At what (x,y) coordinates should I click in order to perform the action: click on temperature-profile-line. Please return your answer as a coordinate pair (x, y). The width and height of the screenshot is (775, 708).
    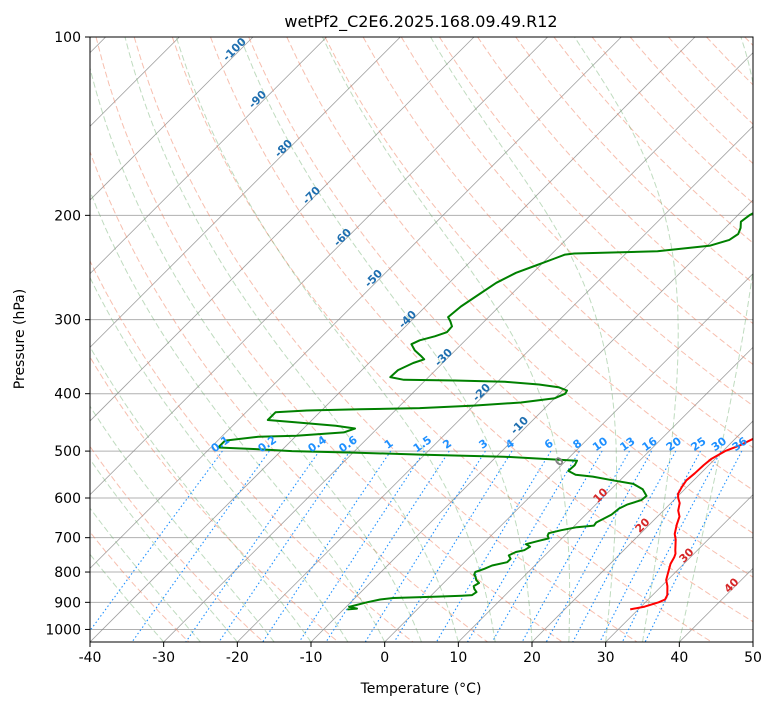
    Looking at the image, I should click on (691, 524).